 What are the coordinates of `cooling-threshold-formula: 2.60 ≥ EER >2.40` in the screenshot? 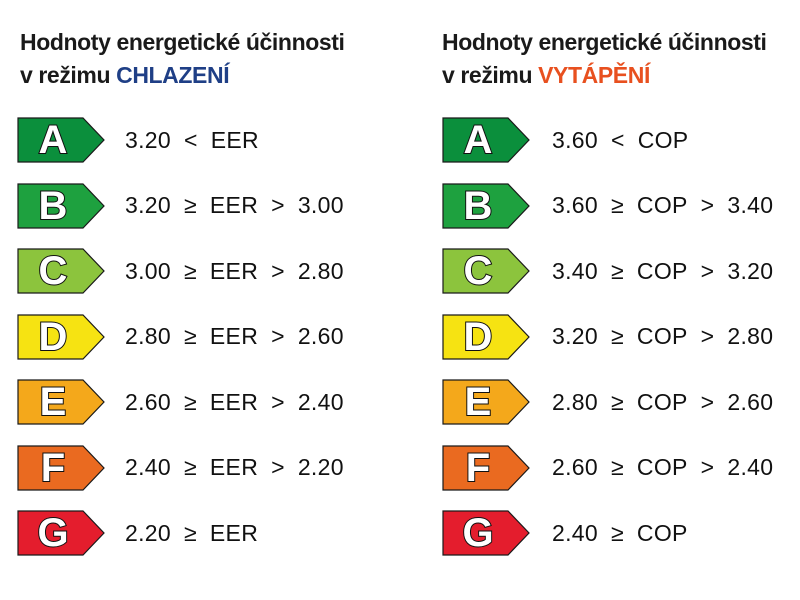 It's located at (234, 402).